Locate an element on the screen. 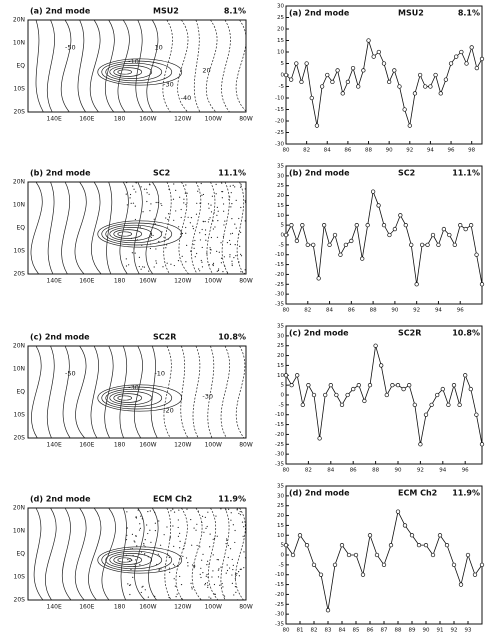  panel-label: (d) 2nd mode is located at coordinates (319, 493).